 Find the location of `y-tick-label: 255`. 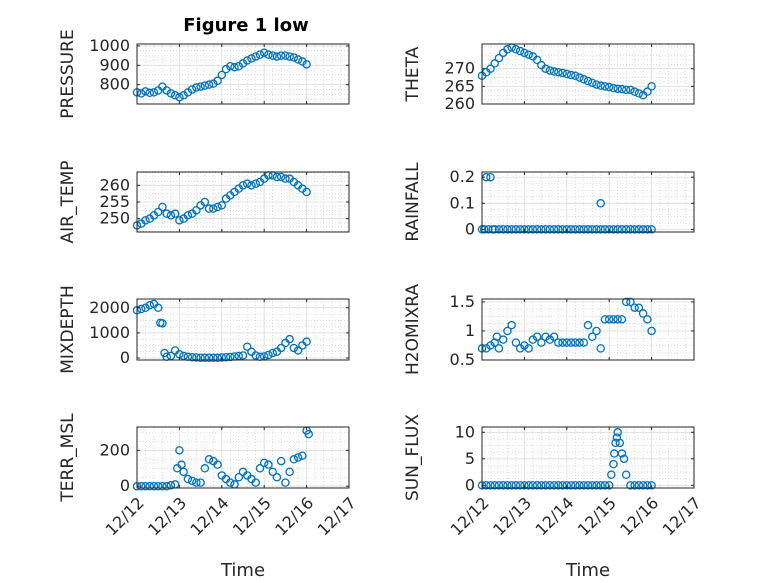

y-tick-label: 255 is located at coordinates (114, 201).